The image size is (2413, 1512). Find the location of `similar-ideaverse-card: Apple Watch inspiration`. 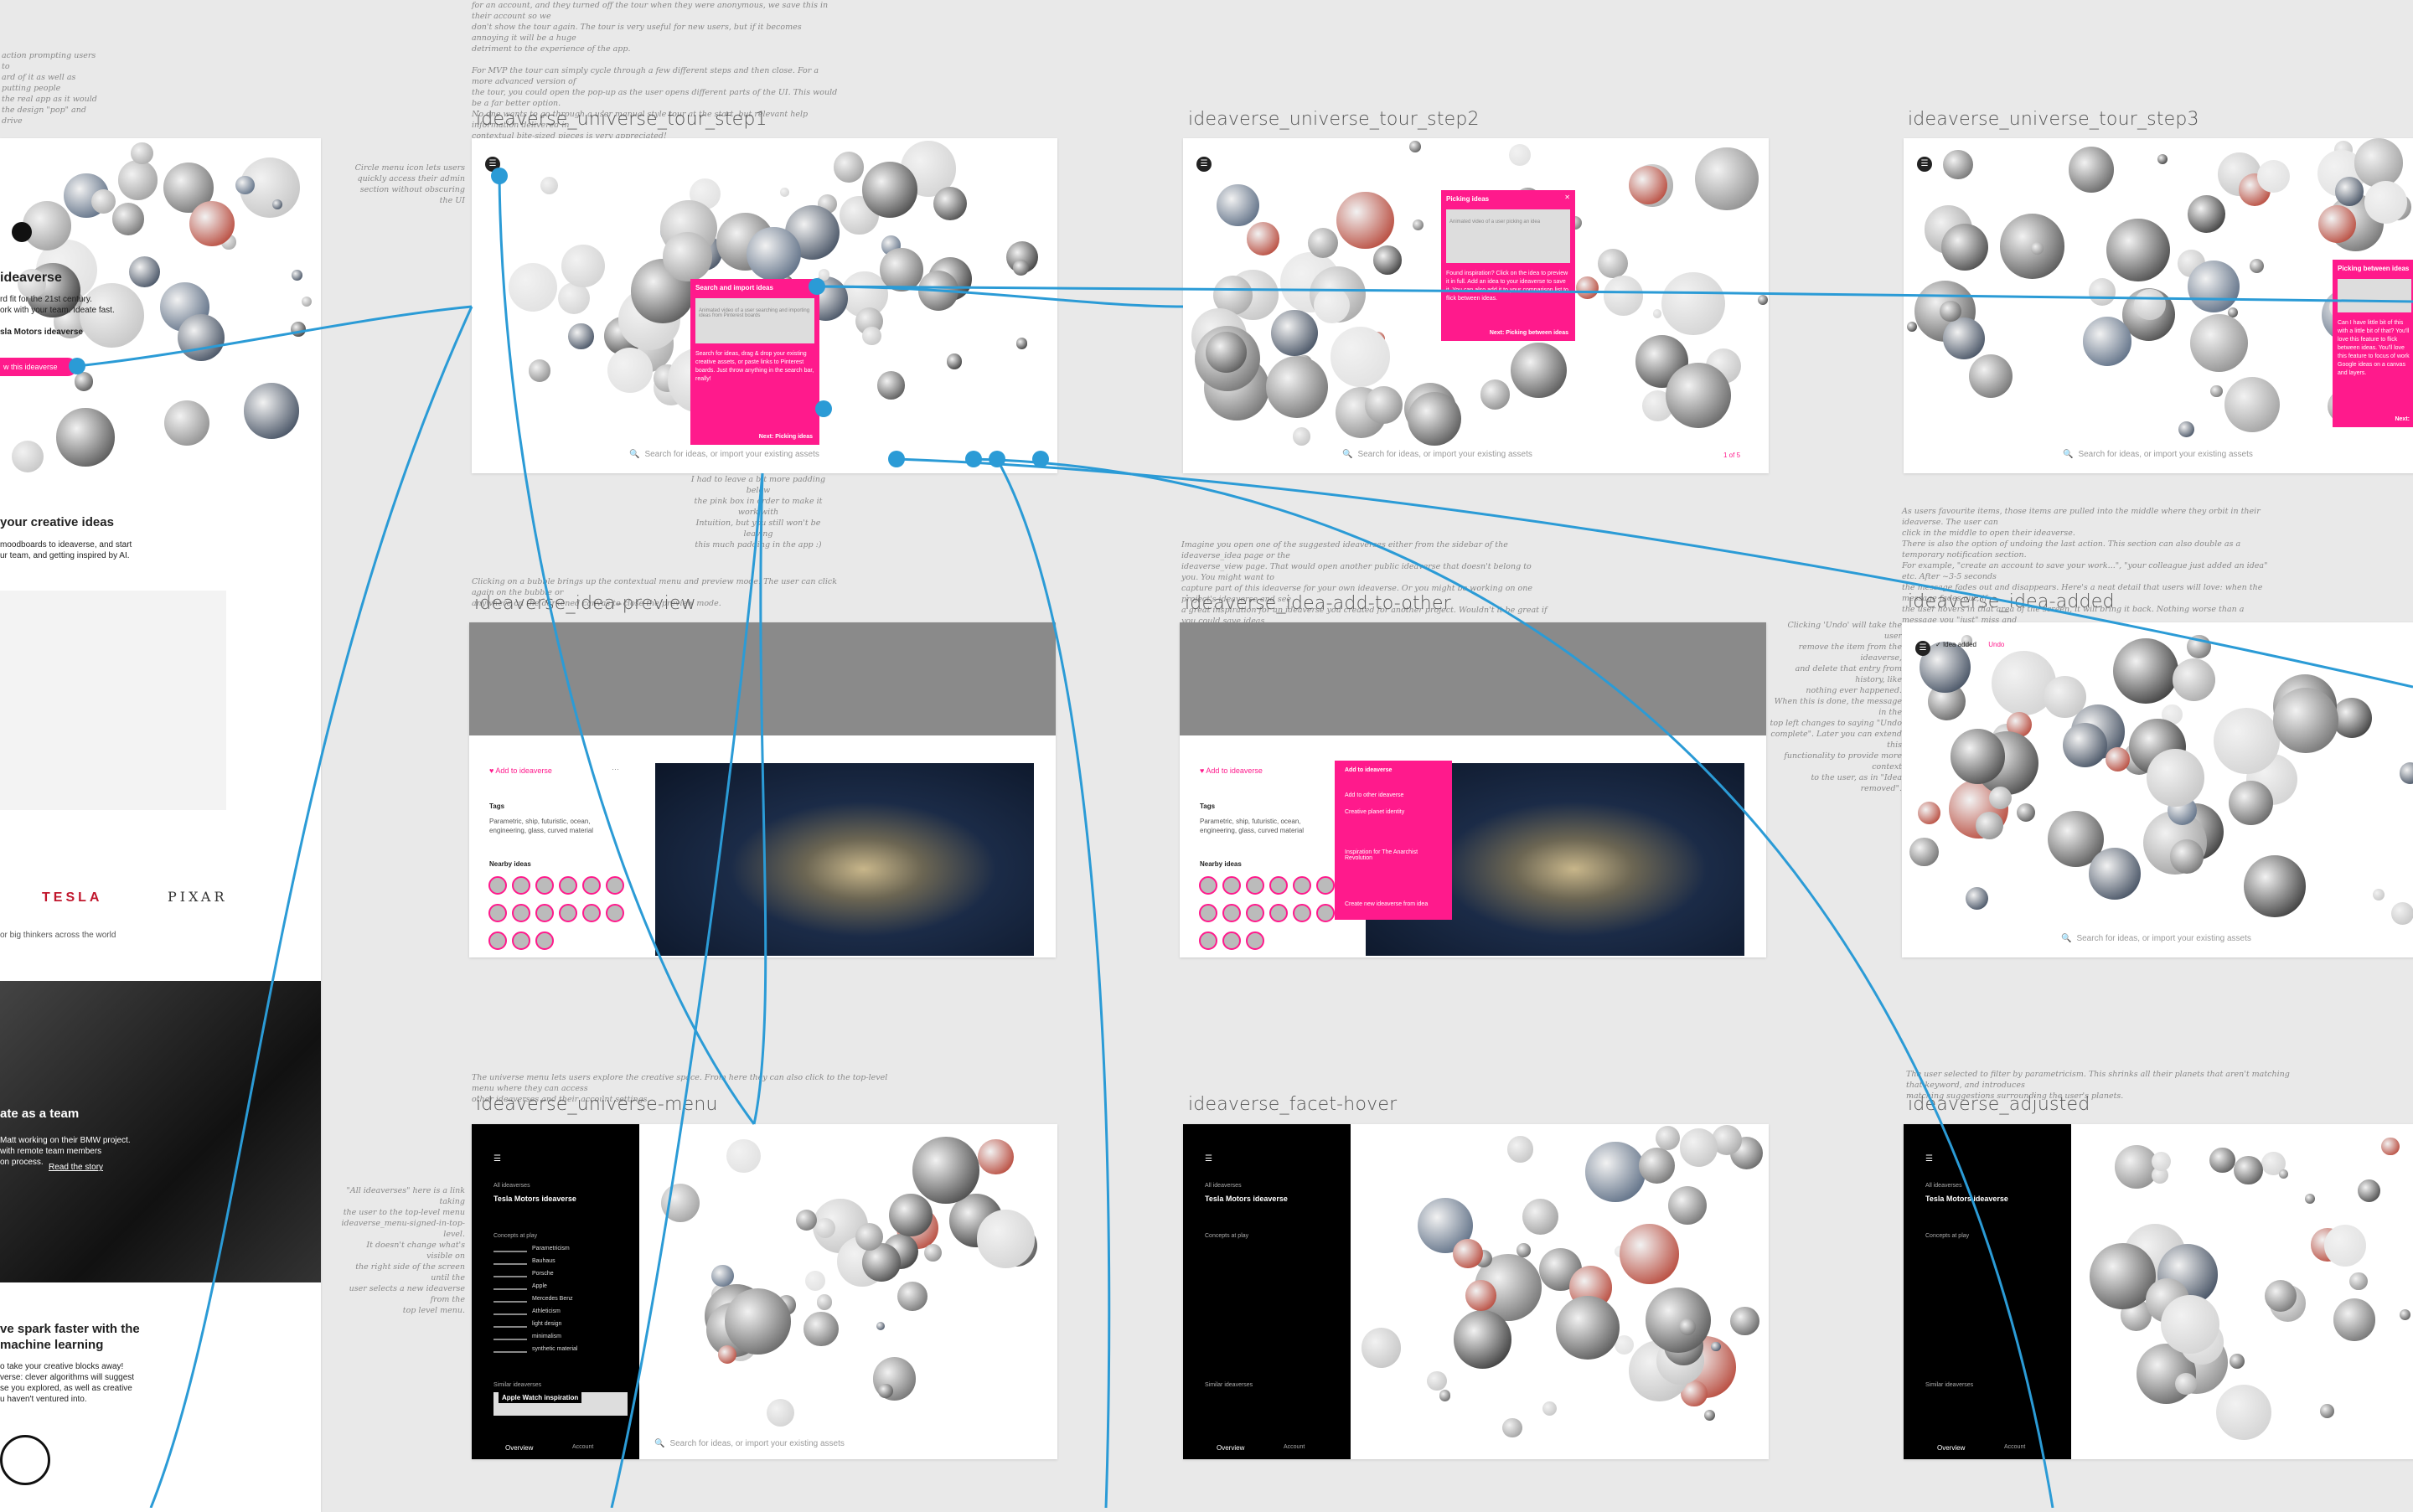

similar-ideaverse-card: Apple Watch inspiration is located at coordinates (560, 1404).